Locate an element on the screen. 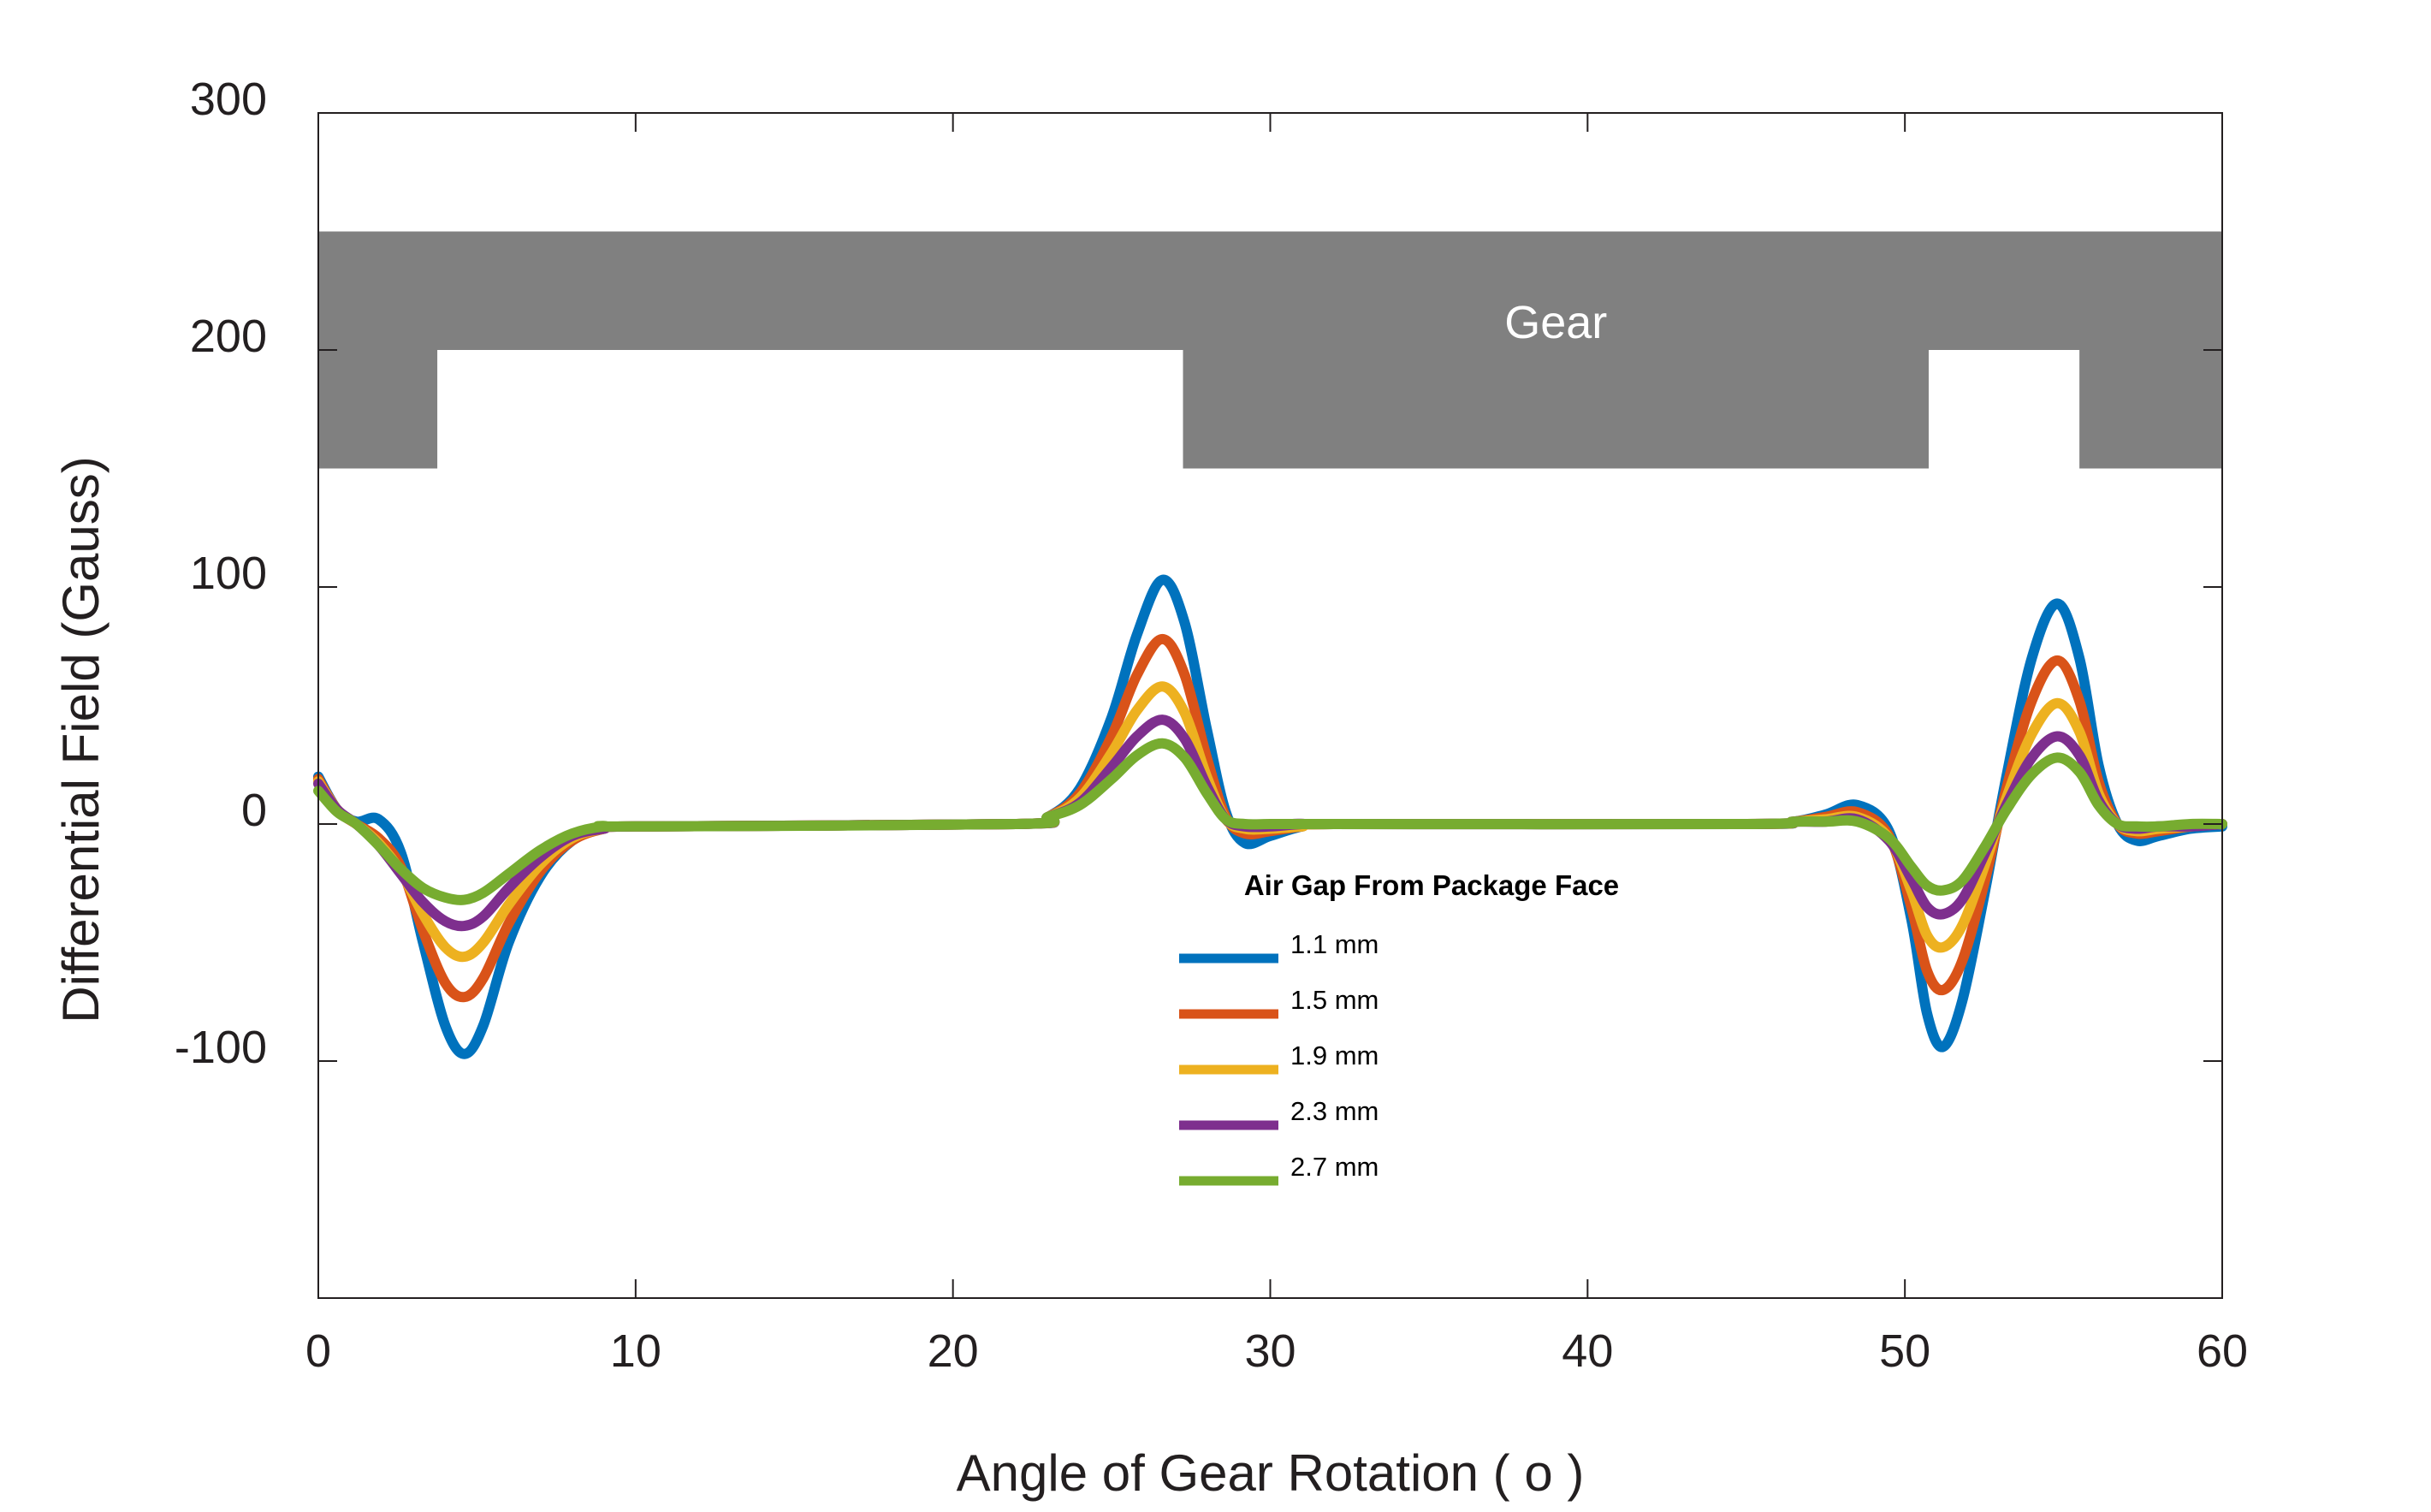  gear-profile is located at coordinates (1270, 350).